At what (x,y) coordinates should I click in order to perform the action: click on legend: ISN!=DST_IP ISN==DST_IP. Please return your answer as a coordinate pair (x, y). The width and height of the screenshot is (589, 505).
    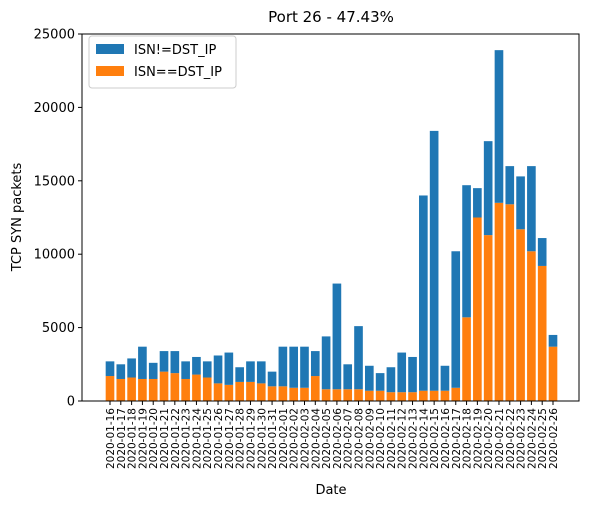
    Looking at the image, I should click on (162, 62).